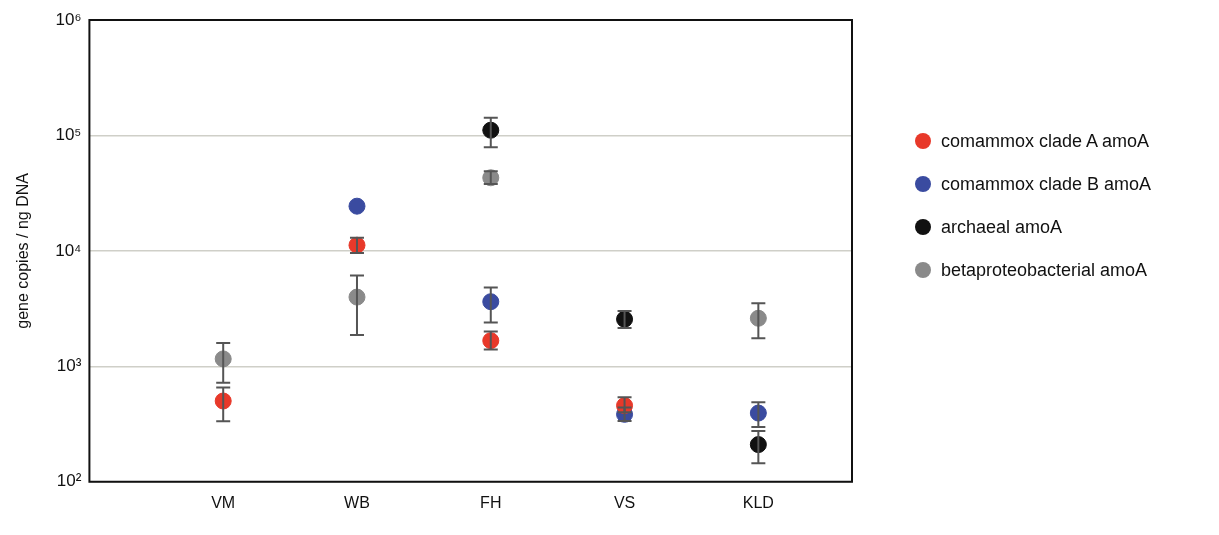 The image size is (1219, 535). Describe the element at coordinates (68, 135) in the screenshot. I see `y-tick-label: 10⁵` at that location.